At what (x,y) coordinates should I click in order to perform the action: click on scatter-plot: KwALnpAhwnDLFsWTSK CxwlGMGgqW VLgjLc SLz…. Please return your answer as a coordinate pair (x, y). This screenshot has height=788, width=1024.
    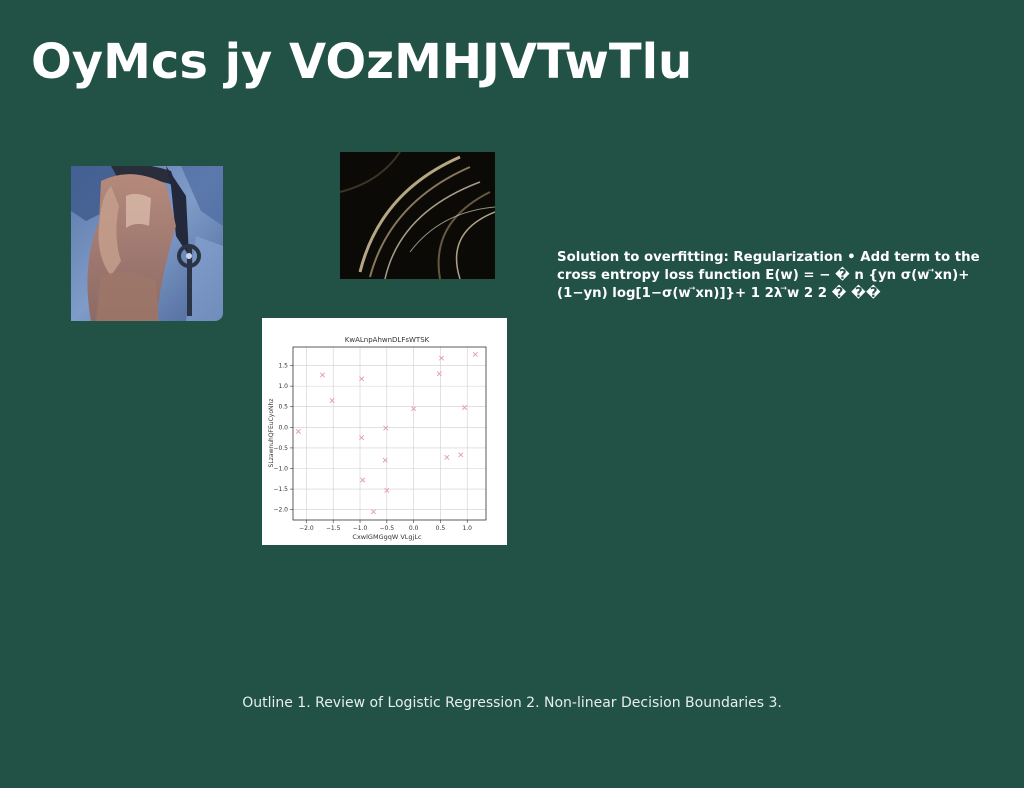
    Looking at the image, I should click on (384, 431).